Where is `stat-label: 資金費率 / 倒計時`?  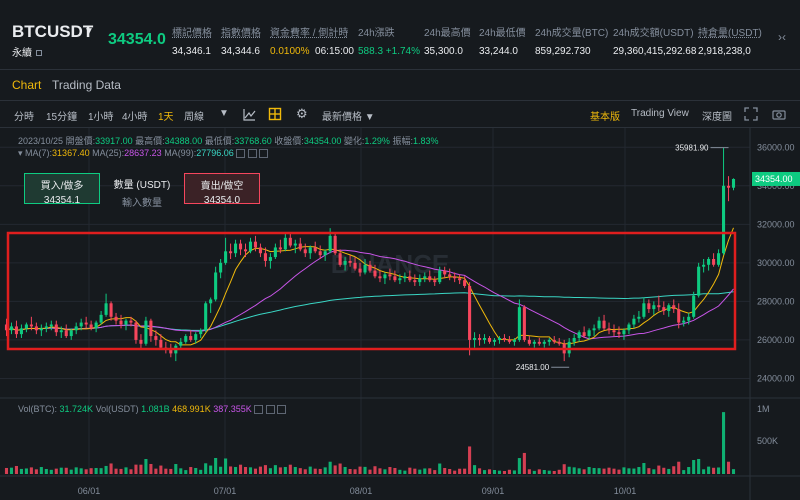 stat-label: 資金費率 / 倒計時 is located at coordinates (309, 33).